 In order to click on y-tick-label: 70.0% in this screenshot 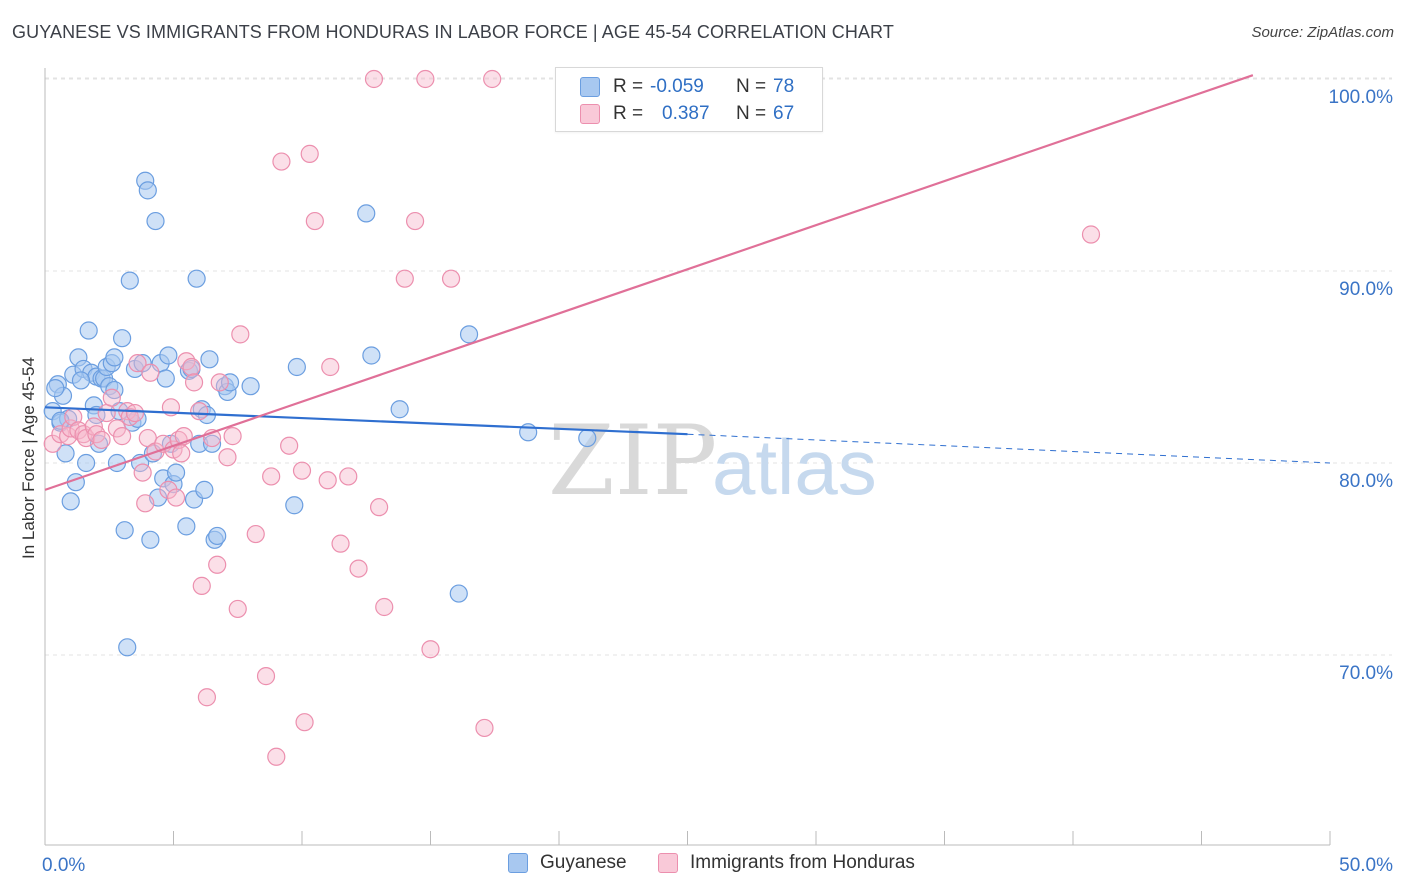, I will do `click(1366, 673)`.